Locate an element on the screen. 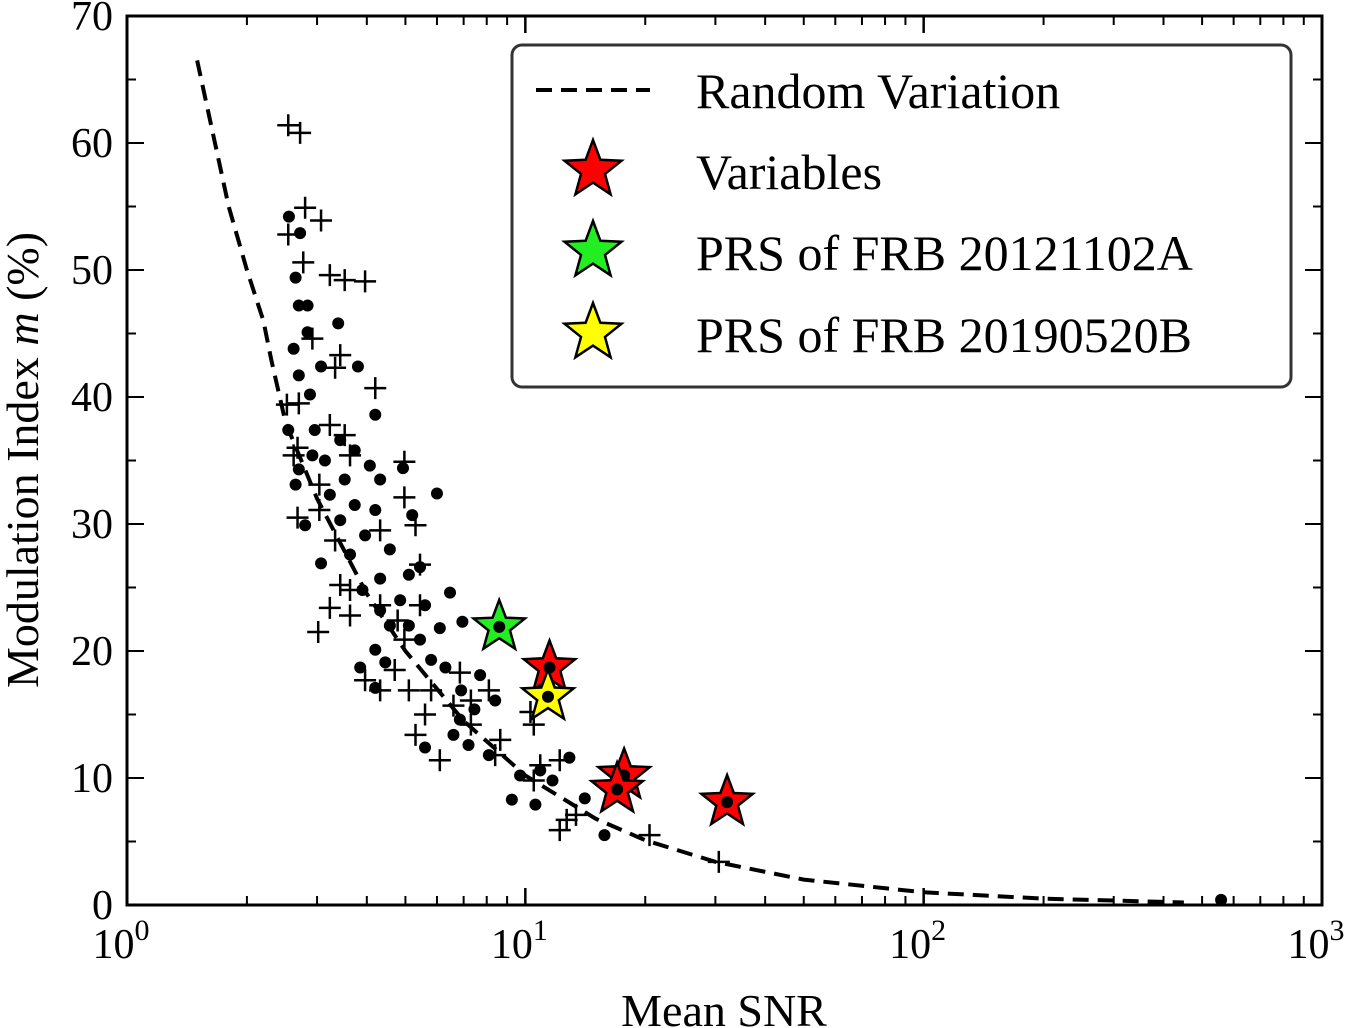 This screenshot has height=1028, width=1350. x-tick-label-exponent: 0 is located at coordinates (142, 930).